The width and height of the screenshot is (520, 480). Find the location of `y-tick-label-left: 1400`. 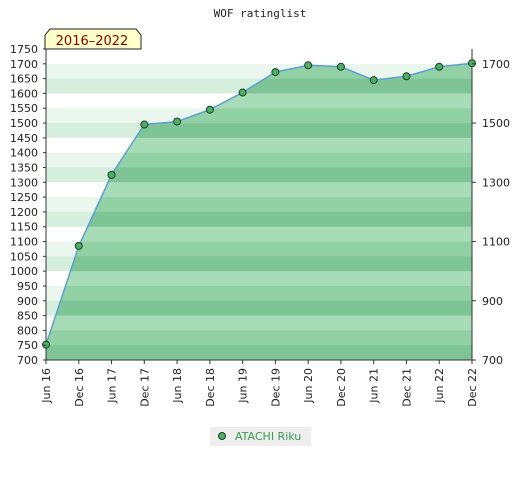

y-tick-label-left: 1400 is located at coordinates (24, 153).